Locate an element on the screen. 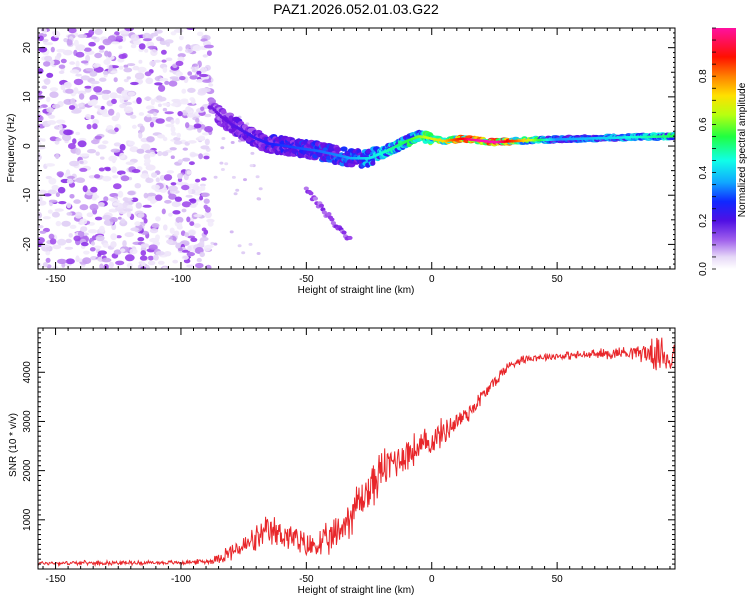 This screenshot has width=750, height=600. y-tick-label: 20 is located at coordinates (27, 48).